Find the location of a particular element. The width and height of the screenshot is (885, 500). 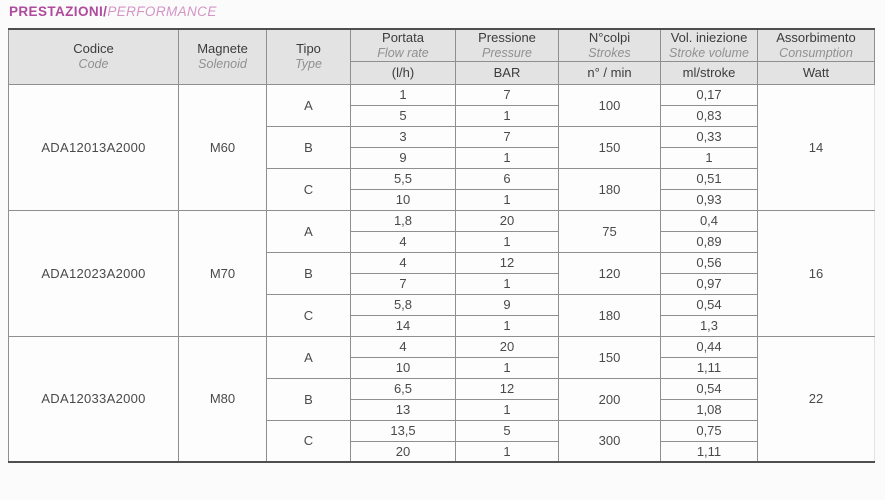

type-cell: B is located at coordinates (308, 399).